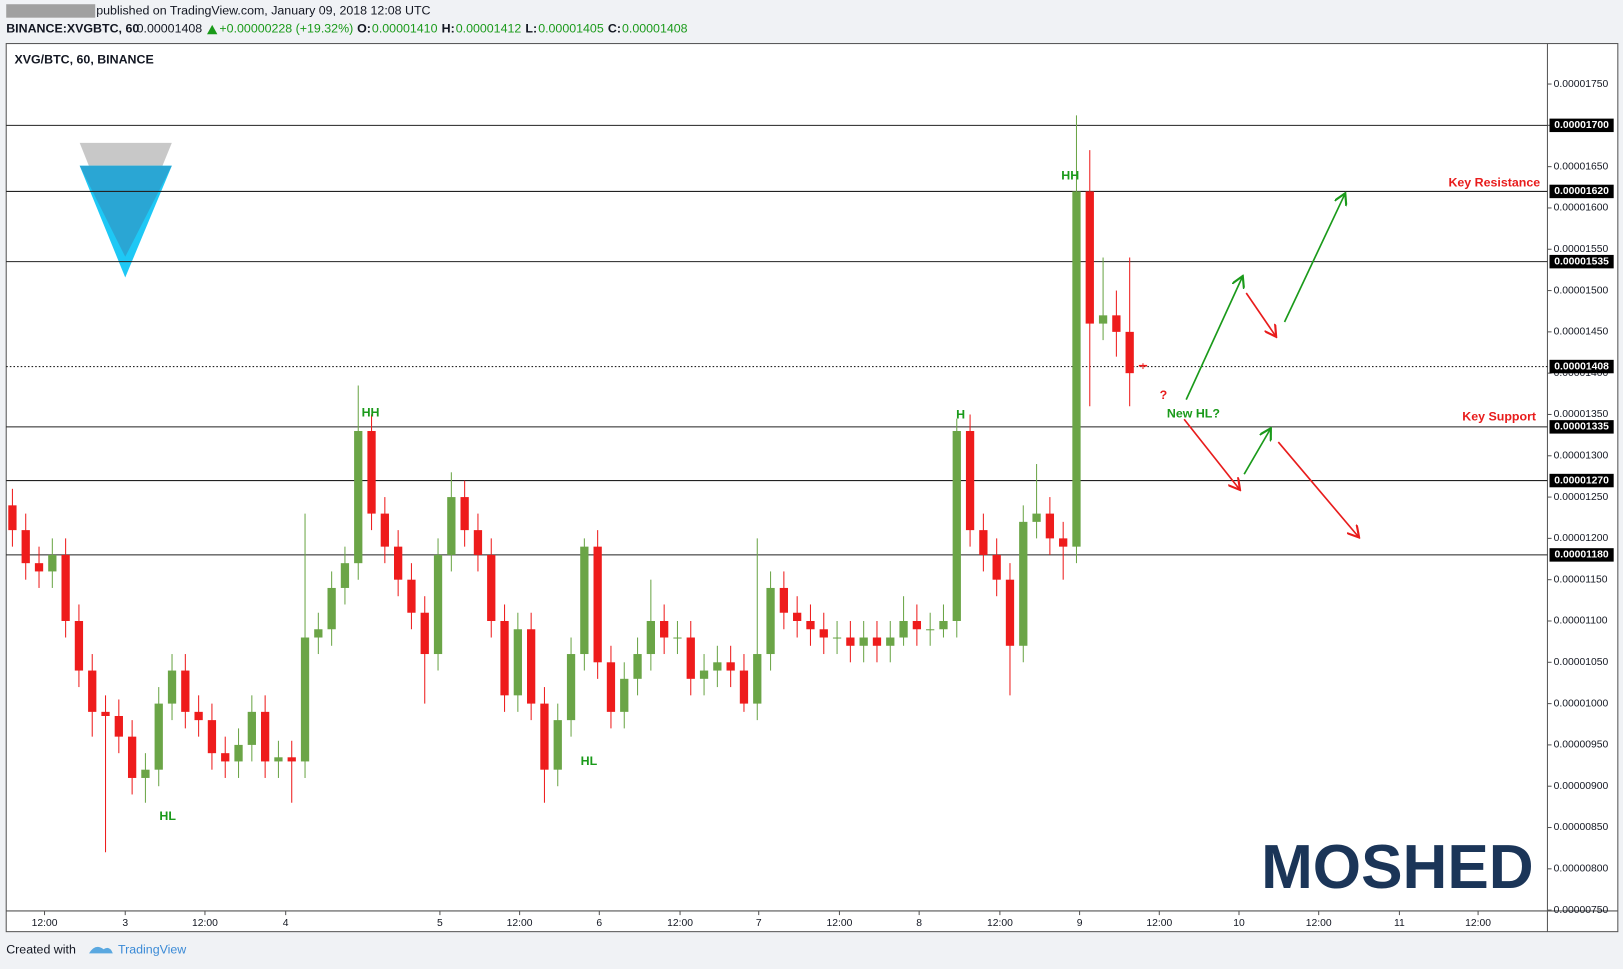 The height and width of the screenshot is (969, 1623). What do you see at coordinates (1581, 373) in the screenshot?
I see `y-tick-label: 0.00001400` at bounding box center [1581, 373].